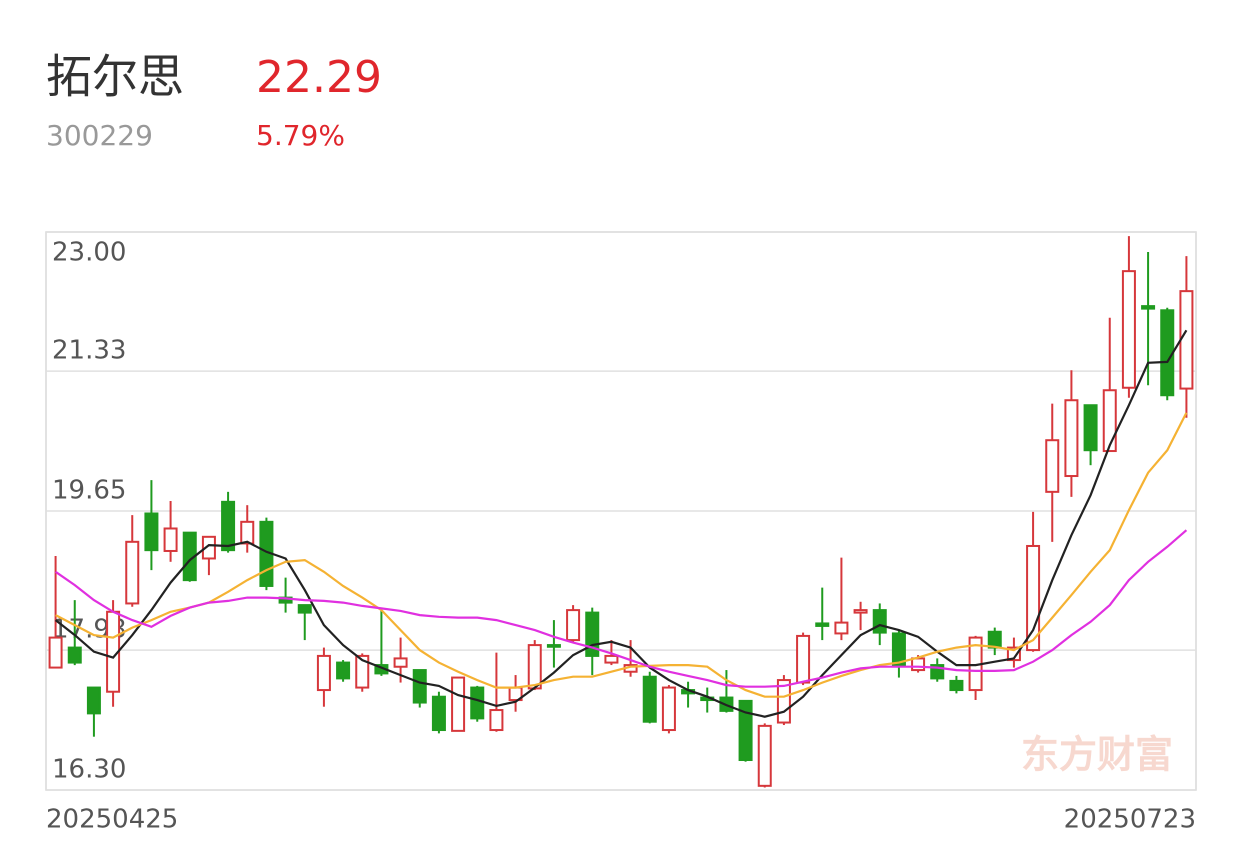 This screenshot has width=1242, height=843. I want to click on watermark: 东方财富, so click(1097, 755).